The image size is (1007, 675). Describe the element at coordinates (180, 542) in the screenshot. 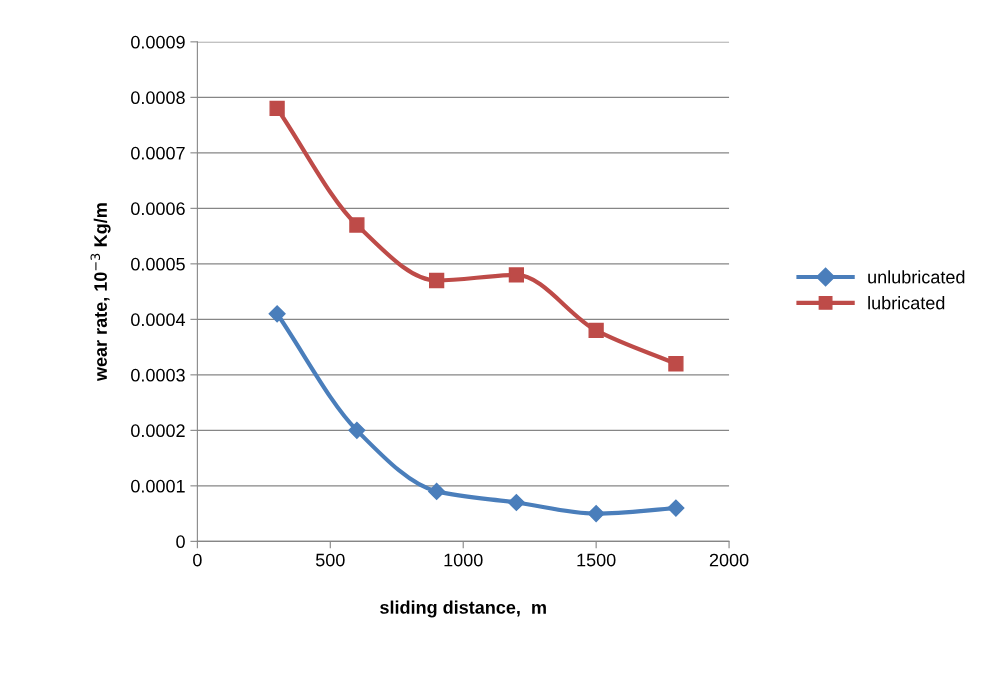

I see `y-tick-label: 0` at that location.